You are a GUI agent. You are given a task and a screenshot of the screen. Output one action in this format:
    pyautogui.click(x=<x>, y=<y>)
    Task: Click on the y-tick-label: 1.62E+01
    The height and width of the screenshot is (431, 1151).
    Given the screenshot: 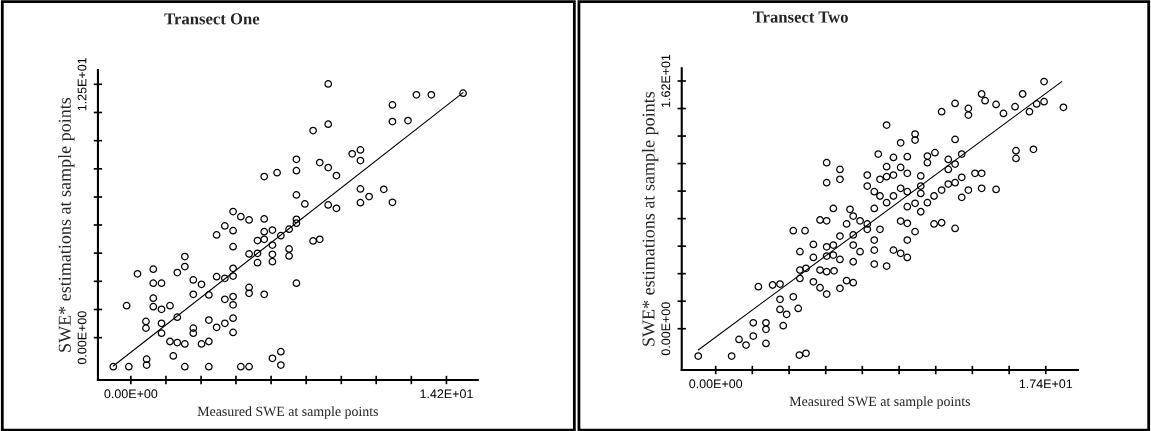 What is the action you would take?
    pyautogui.click(x=666, y=80)
    